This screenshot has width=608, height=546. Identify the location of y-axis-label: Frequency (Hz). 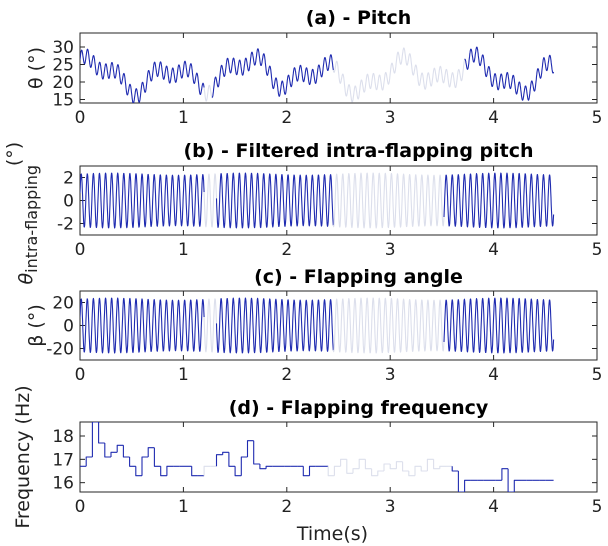
(23, 456).